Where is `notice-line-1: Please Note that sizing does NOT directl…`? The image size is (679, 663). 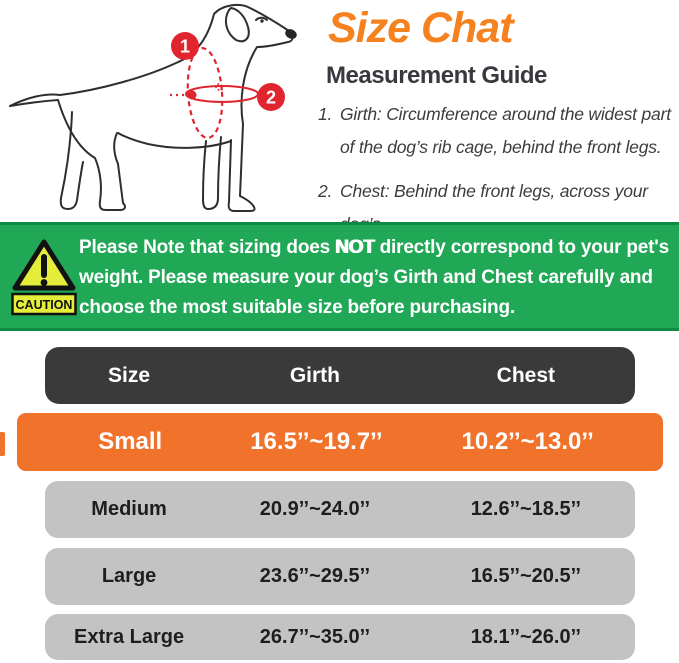 notice-line-1: Please Note that sizing does NOT directl… is located at coordinates (374, 248).